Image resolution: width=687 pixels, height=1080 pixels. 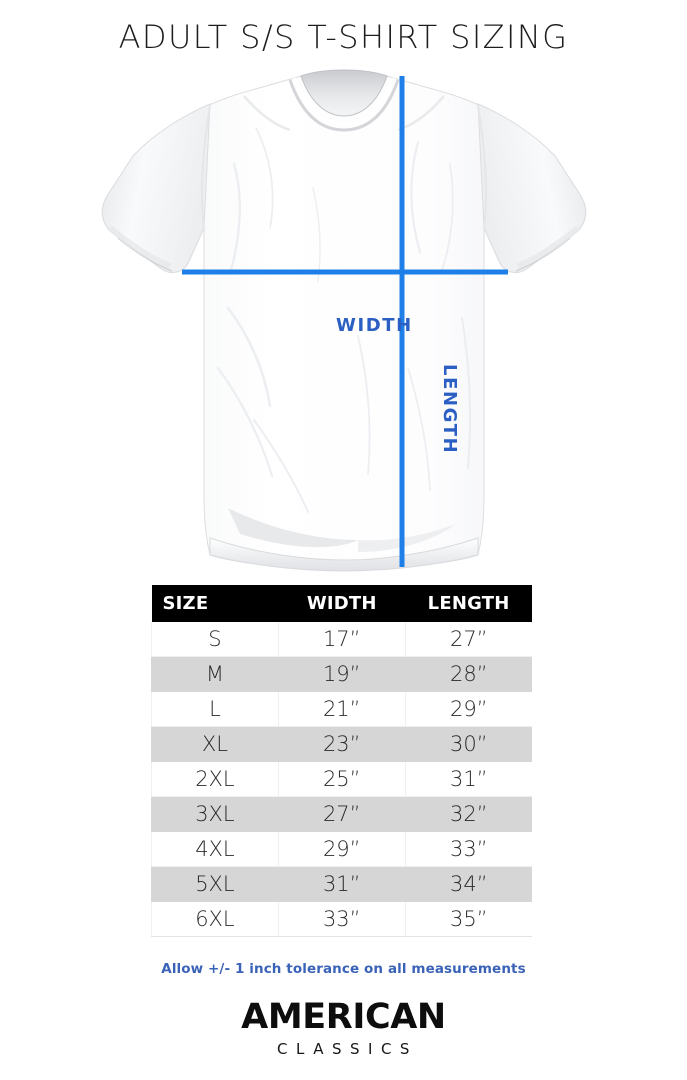 I want to click on table-row: 2XL 25” 31”, so click(x=341, y=779).